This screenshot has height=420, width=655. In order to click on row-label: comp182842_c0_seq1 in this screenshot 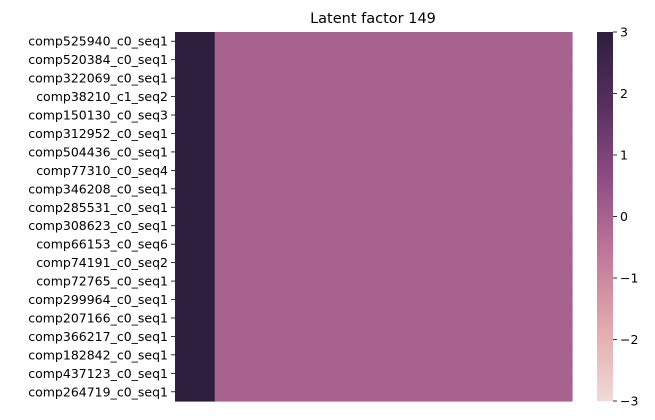, I will do `click(98, 354)`.